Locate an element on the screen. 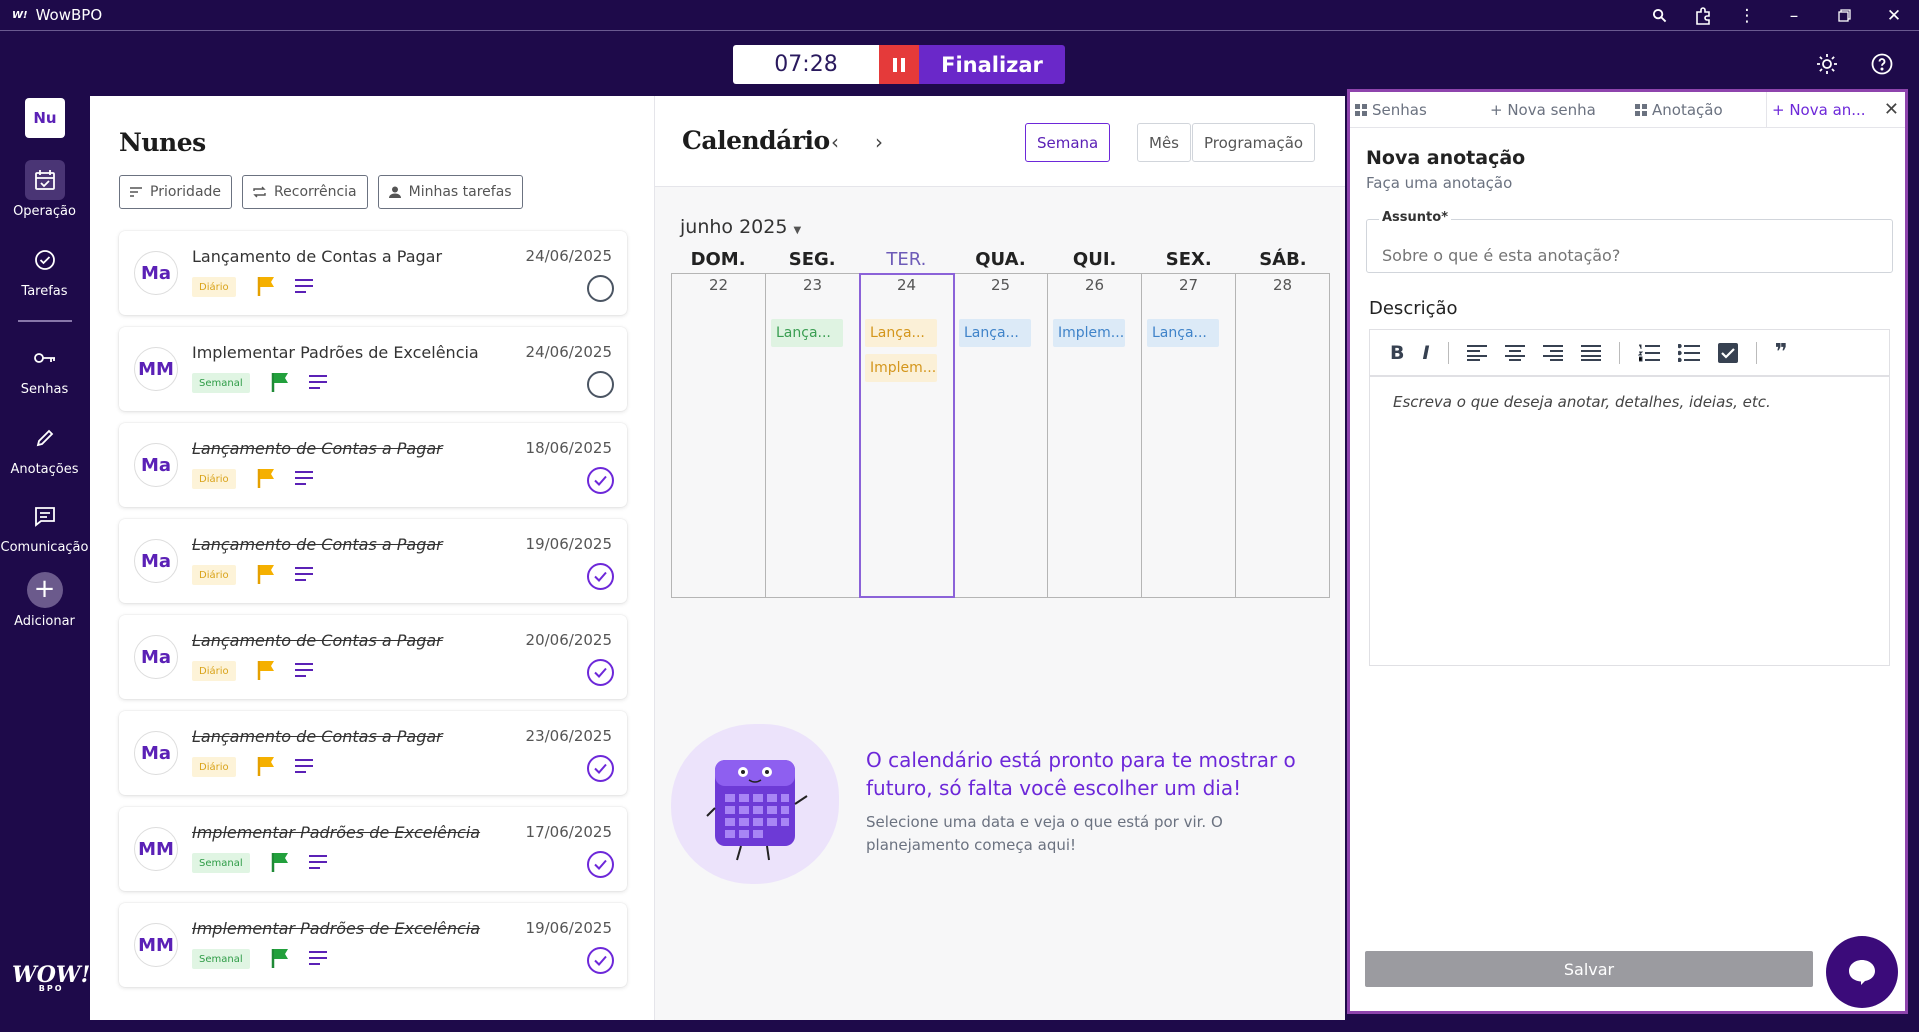  extensions-icon is located at coordinates (1703, 15).